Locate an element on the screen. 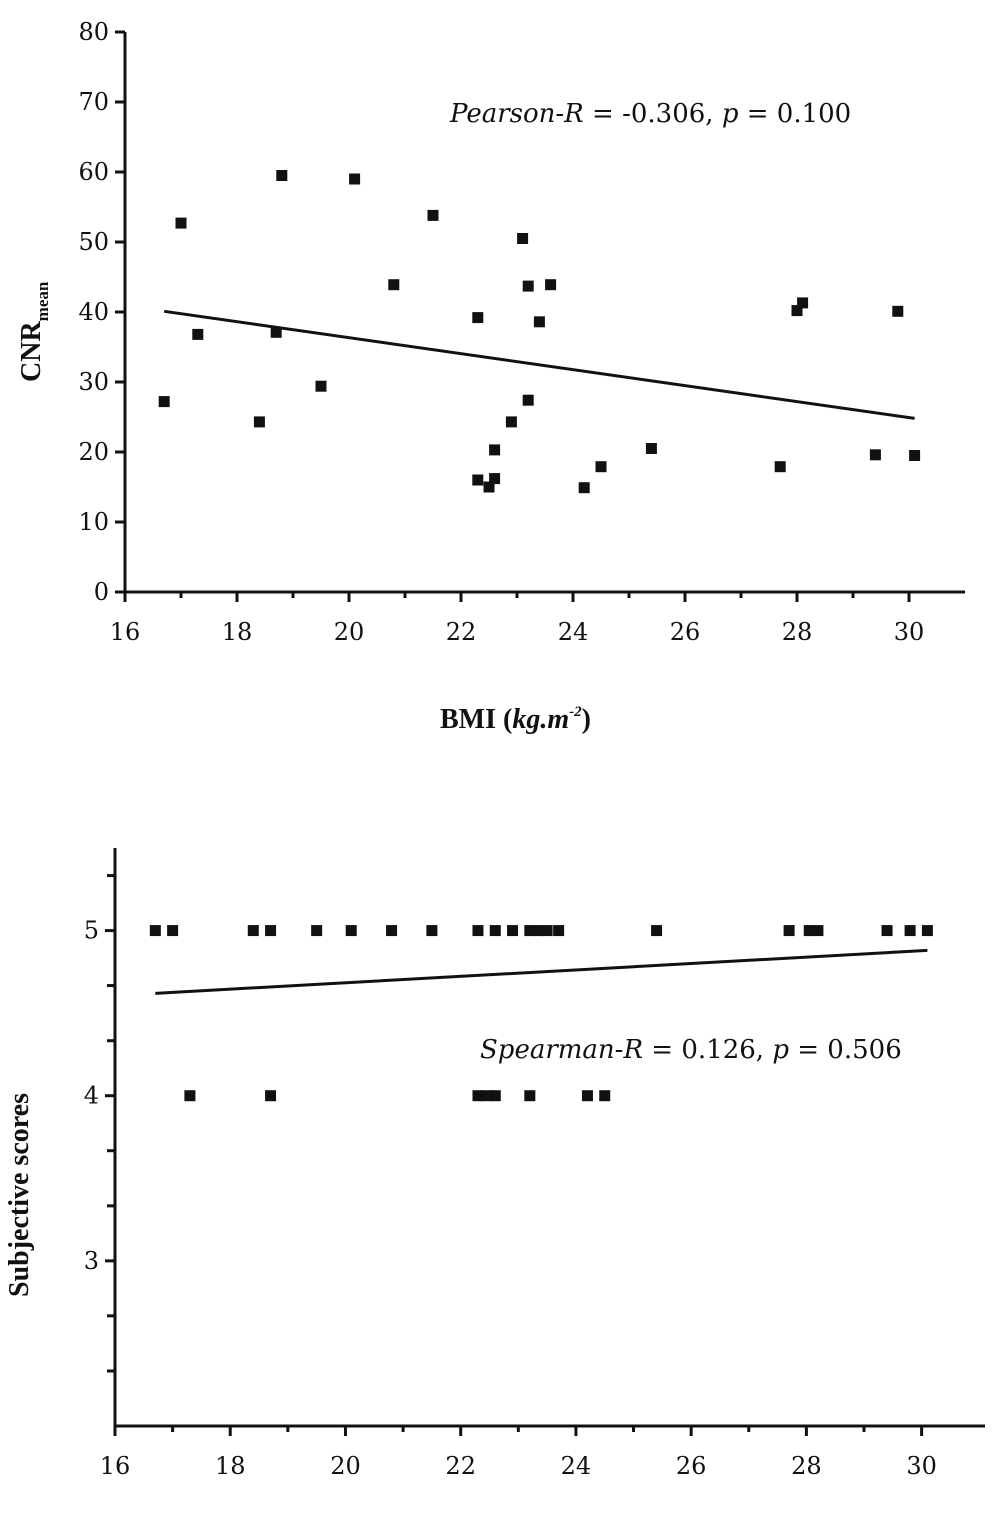 The height and width of the screenshot is (1516, 1000). chart2-fit-line is located at coordinates (541, 971).